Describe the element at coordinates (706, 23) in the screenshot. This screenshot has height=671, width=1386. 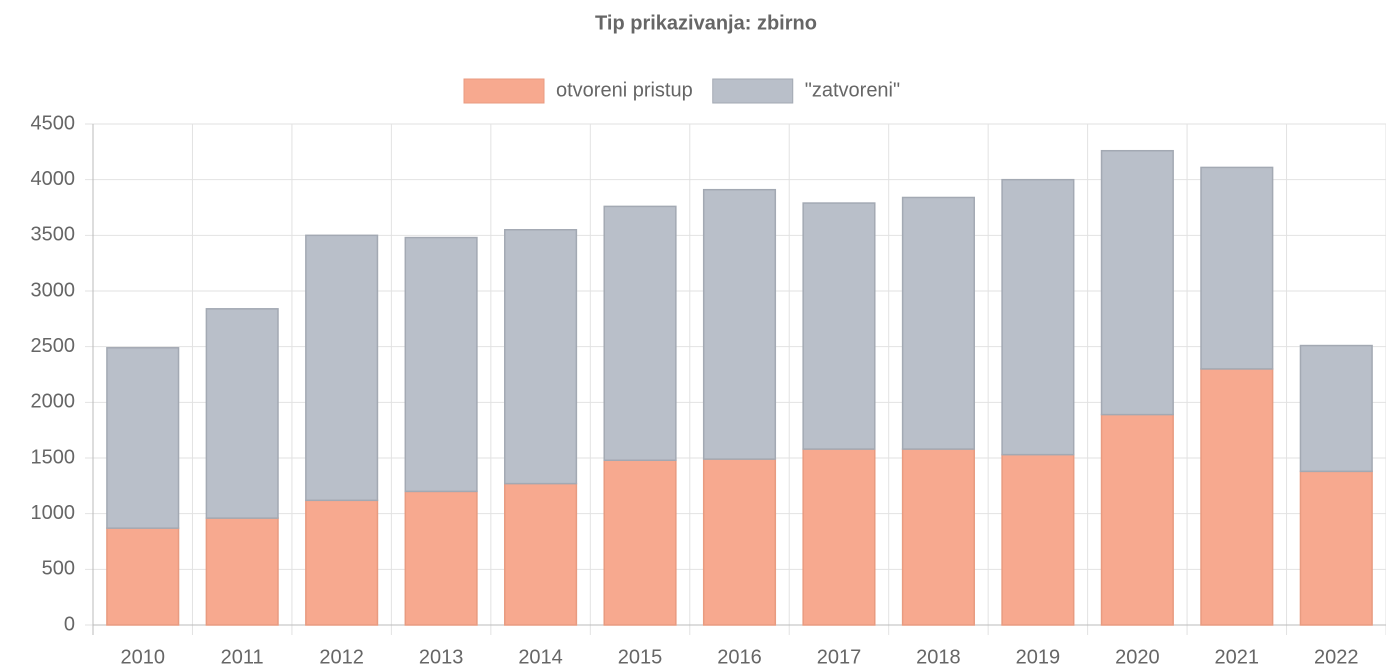
I see `chart-title: Tip prikazivanja: zbirno` at that location.